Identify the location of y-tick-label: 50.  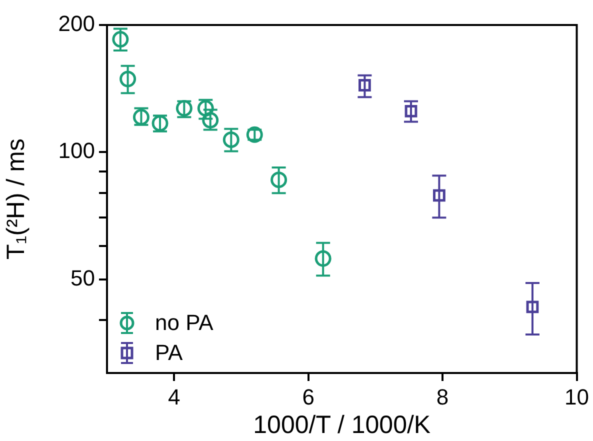
(82, 277).